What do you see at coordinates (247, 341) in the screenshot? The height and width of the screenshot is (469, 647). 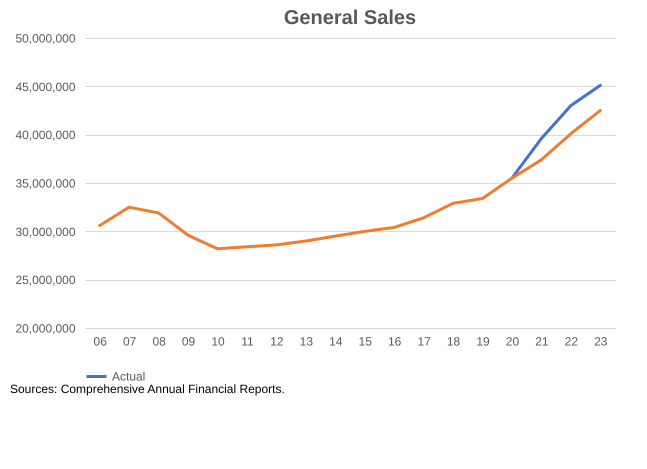 I see `x-tick-label: 11` at bounding box center [247, 341].